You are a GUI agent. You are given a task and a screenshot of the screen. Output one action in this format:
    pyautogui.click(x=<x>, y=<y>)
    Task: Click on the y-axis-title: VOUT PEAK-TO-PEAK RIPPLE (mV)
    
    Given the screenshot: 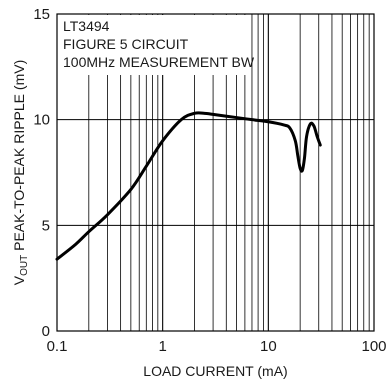 What is the action you would take?
    pyautogui.click(x=20, y=172)
    